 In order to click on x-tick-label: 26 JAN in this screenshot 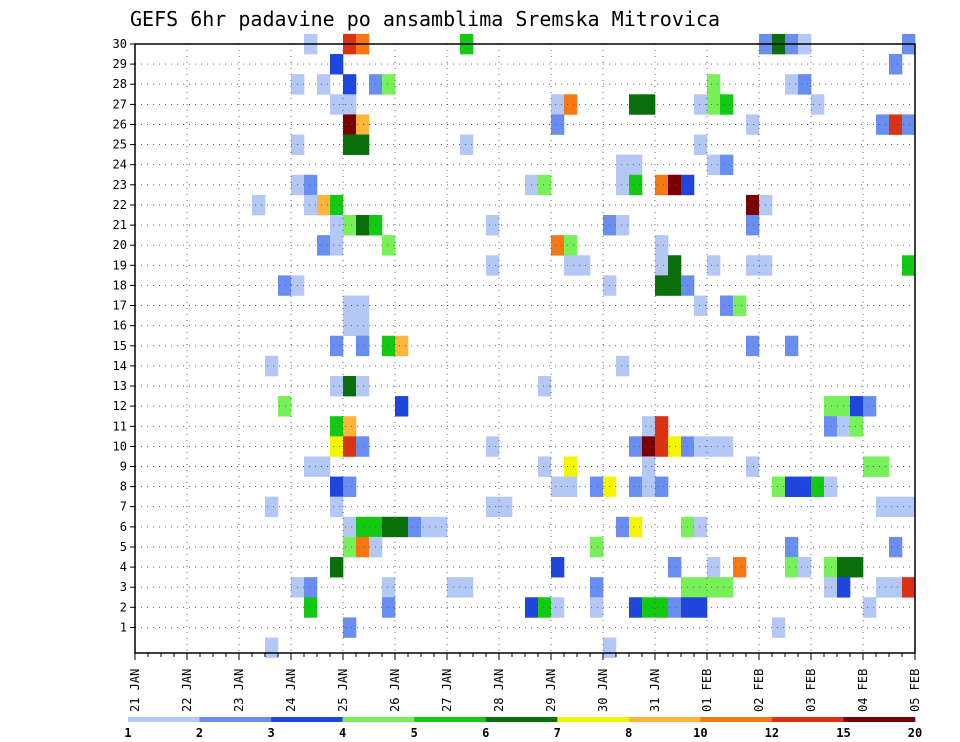, I will do `click(395, 690)`.